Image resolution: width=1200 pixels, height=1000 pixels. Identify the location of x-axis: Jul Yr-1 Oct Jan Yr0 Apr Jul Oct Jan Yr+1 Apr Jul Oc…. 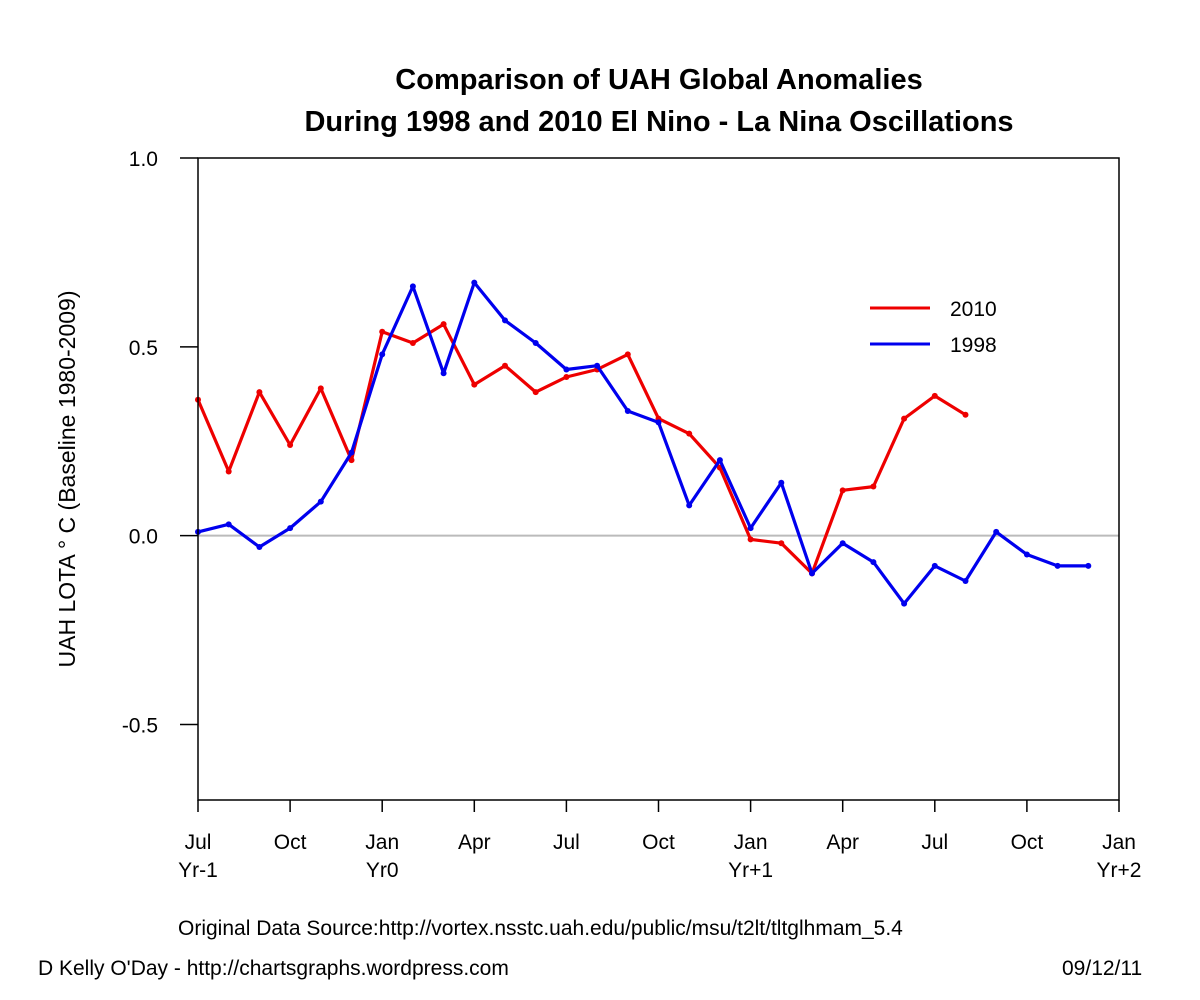
(659, 841).